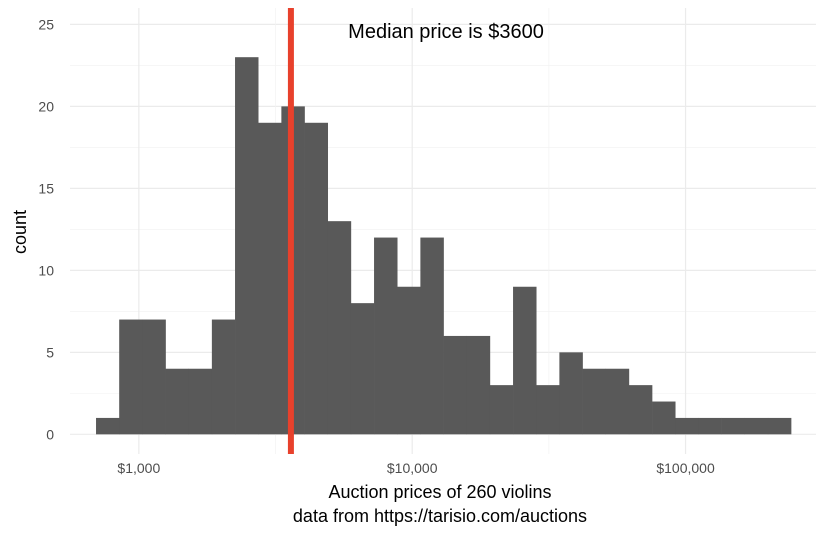  I want to click on y-tick-label: 0, so click(50, 434).